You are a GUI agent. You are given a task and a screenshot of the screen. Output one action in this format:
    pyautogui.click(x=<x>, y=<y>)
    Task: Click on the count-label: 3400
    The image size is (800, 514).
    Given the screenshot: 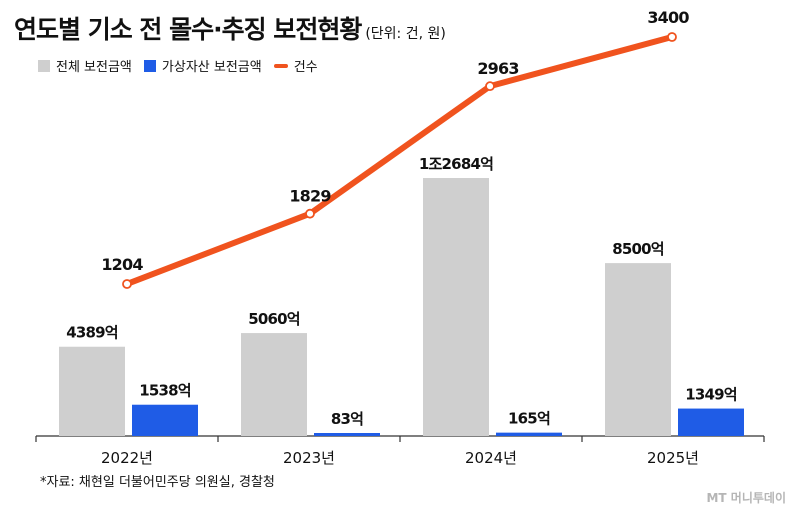 What is the action you would take?
    pyautogui.click(x=668, y=17)
    